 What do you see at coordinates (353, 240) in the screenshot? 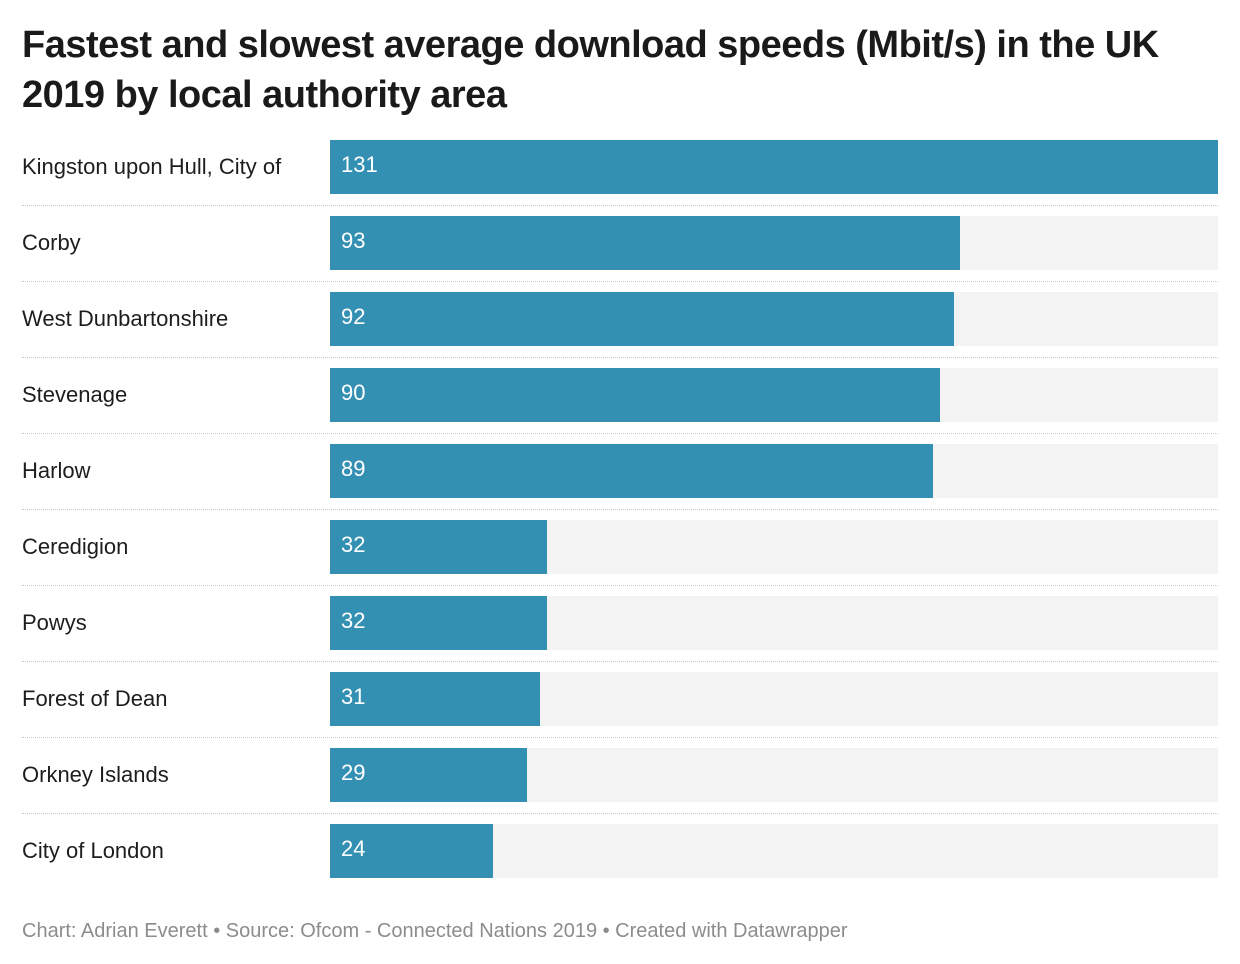
I see `bar-value-label: 93` at bounding box center [353, 240].